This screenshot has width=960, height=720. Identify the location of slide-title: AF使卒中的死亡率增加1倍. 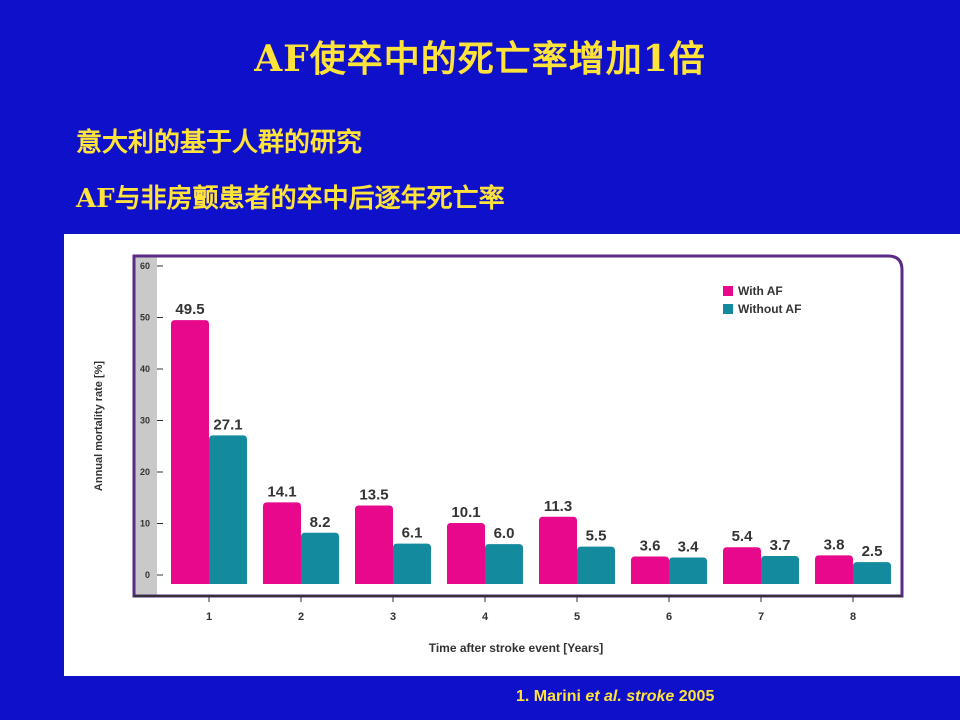
(480, 59).